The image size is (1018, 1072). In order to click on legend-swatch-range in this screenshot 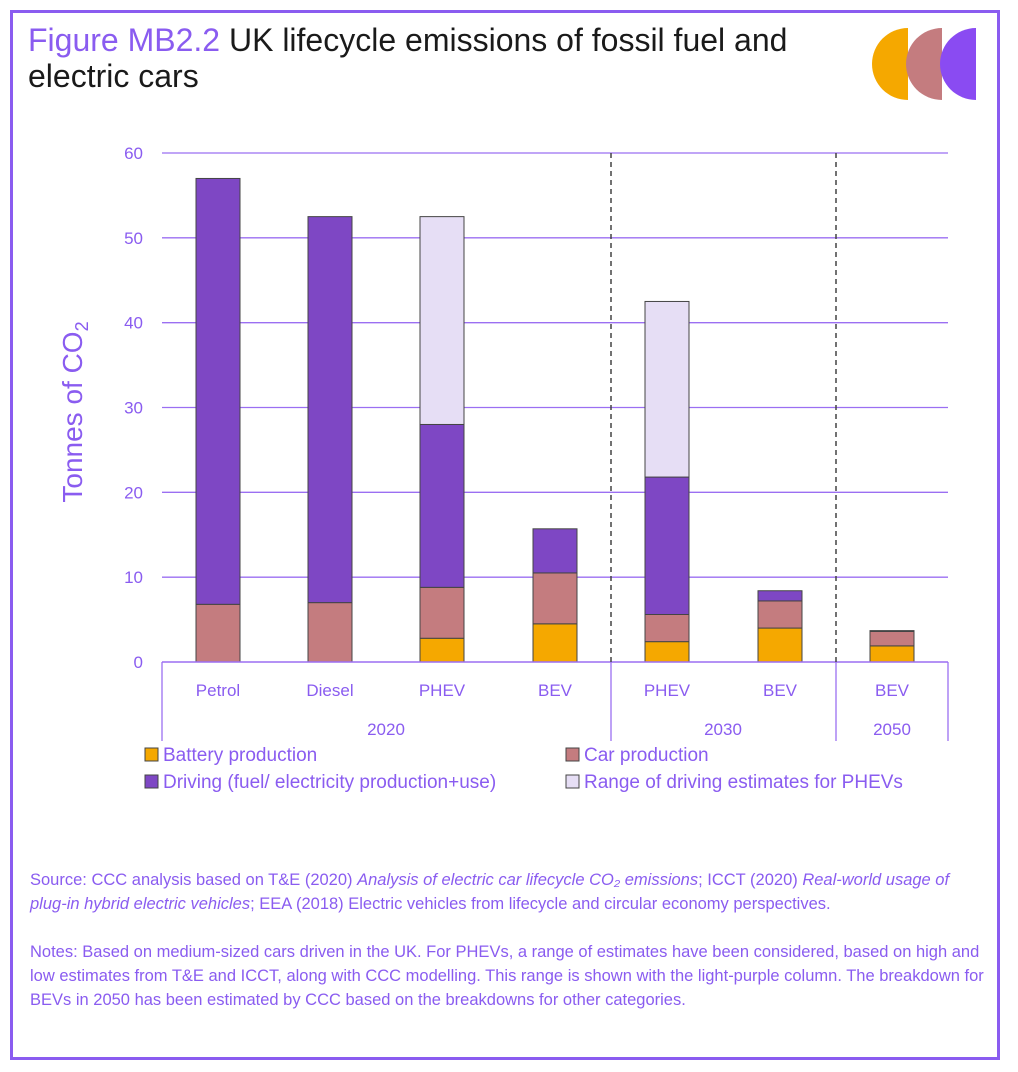, I will do `click(572, 781)`.